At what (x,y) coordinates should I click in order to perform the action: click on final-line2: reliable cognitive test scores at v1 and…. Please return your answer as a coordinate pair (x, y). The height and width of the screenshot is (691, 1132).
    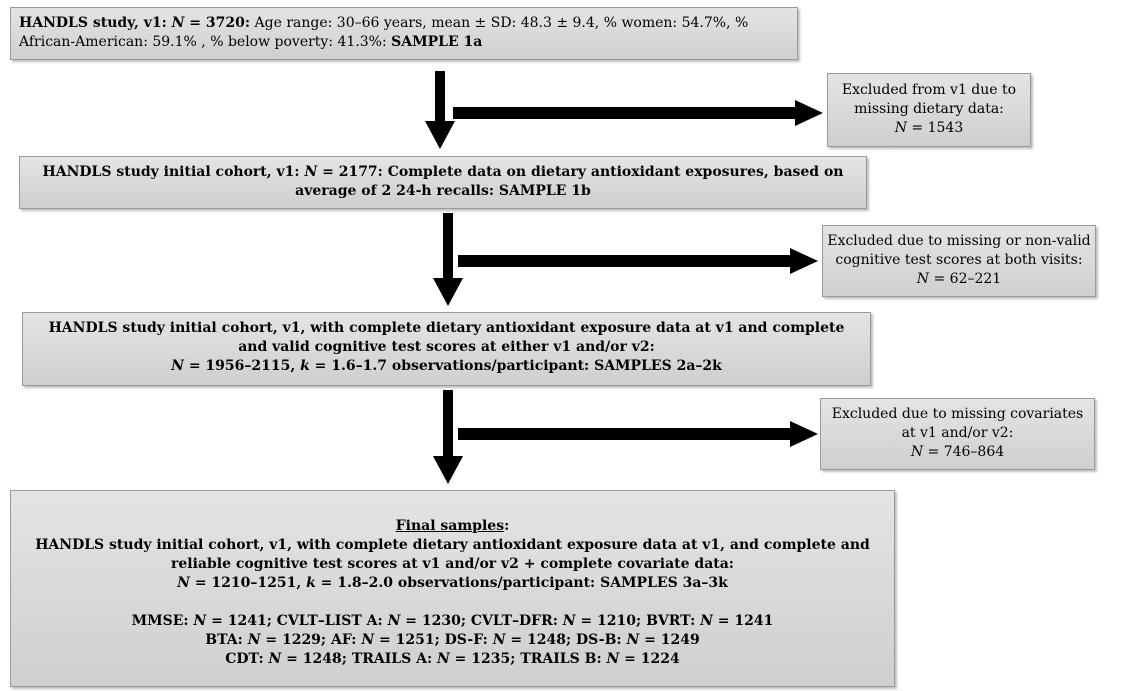
    Looking at the image, I should click on (452, 564).